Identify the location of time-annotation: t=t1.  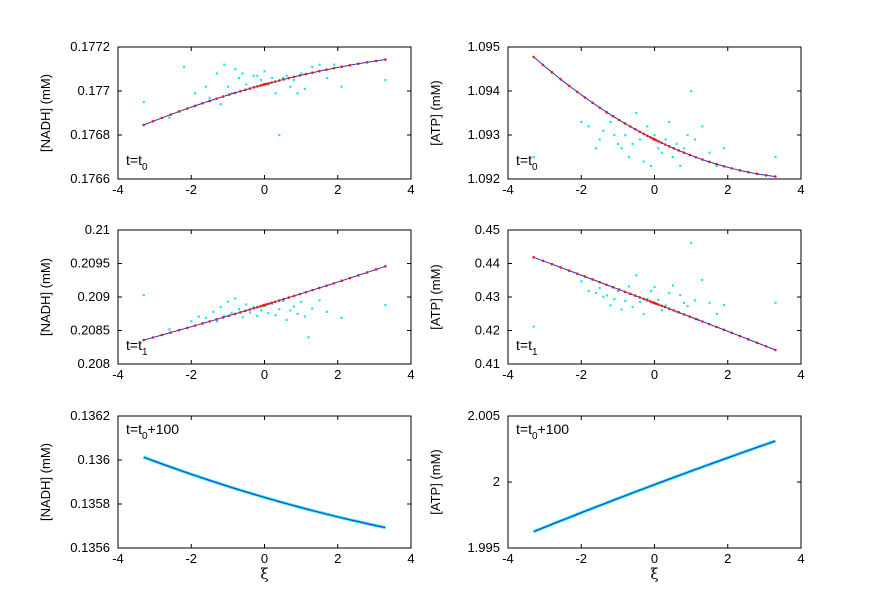
(137, 347).